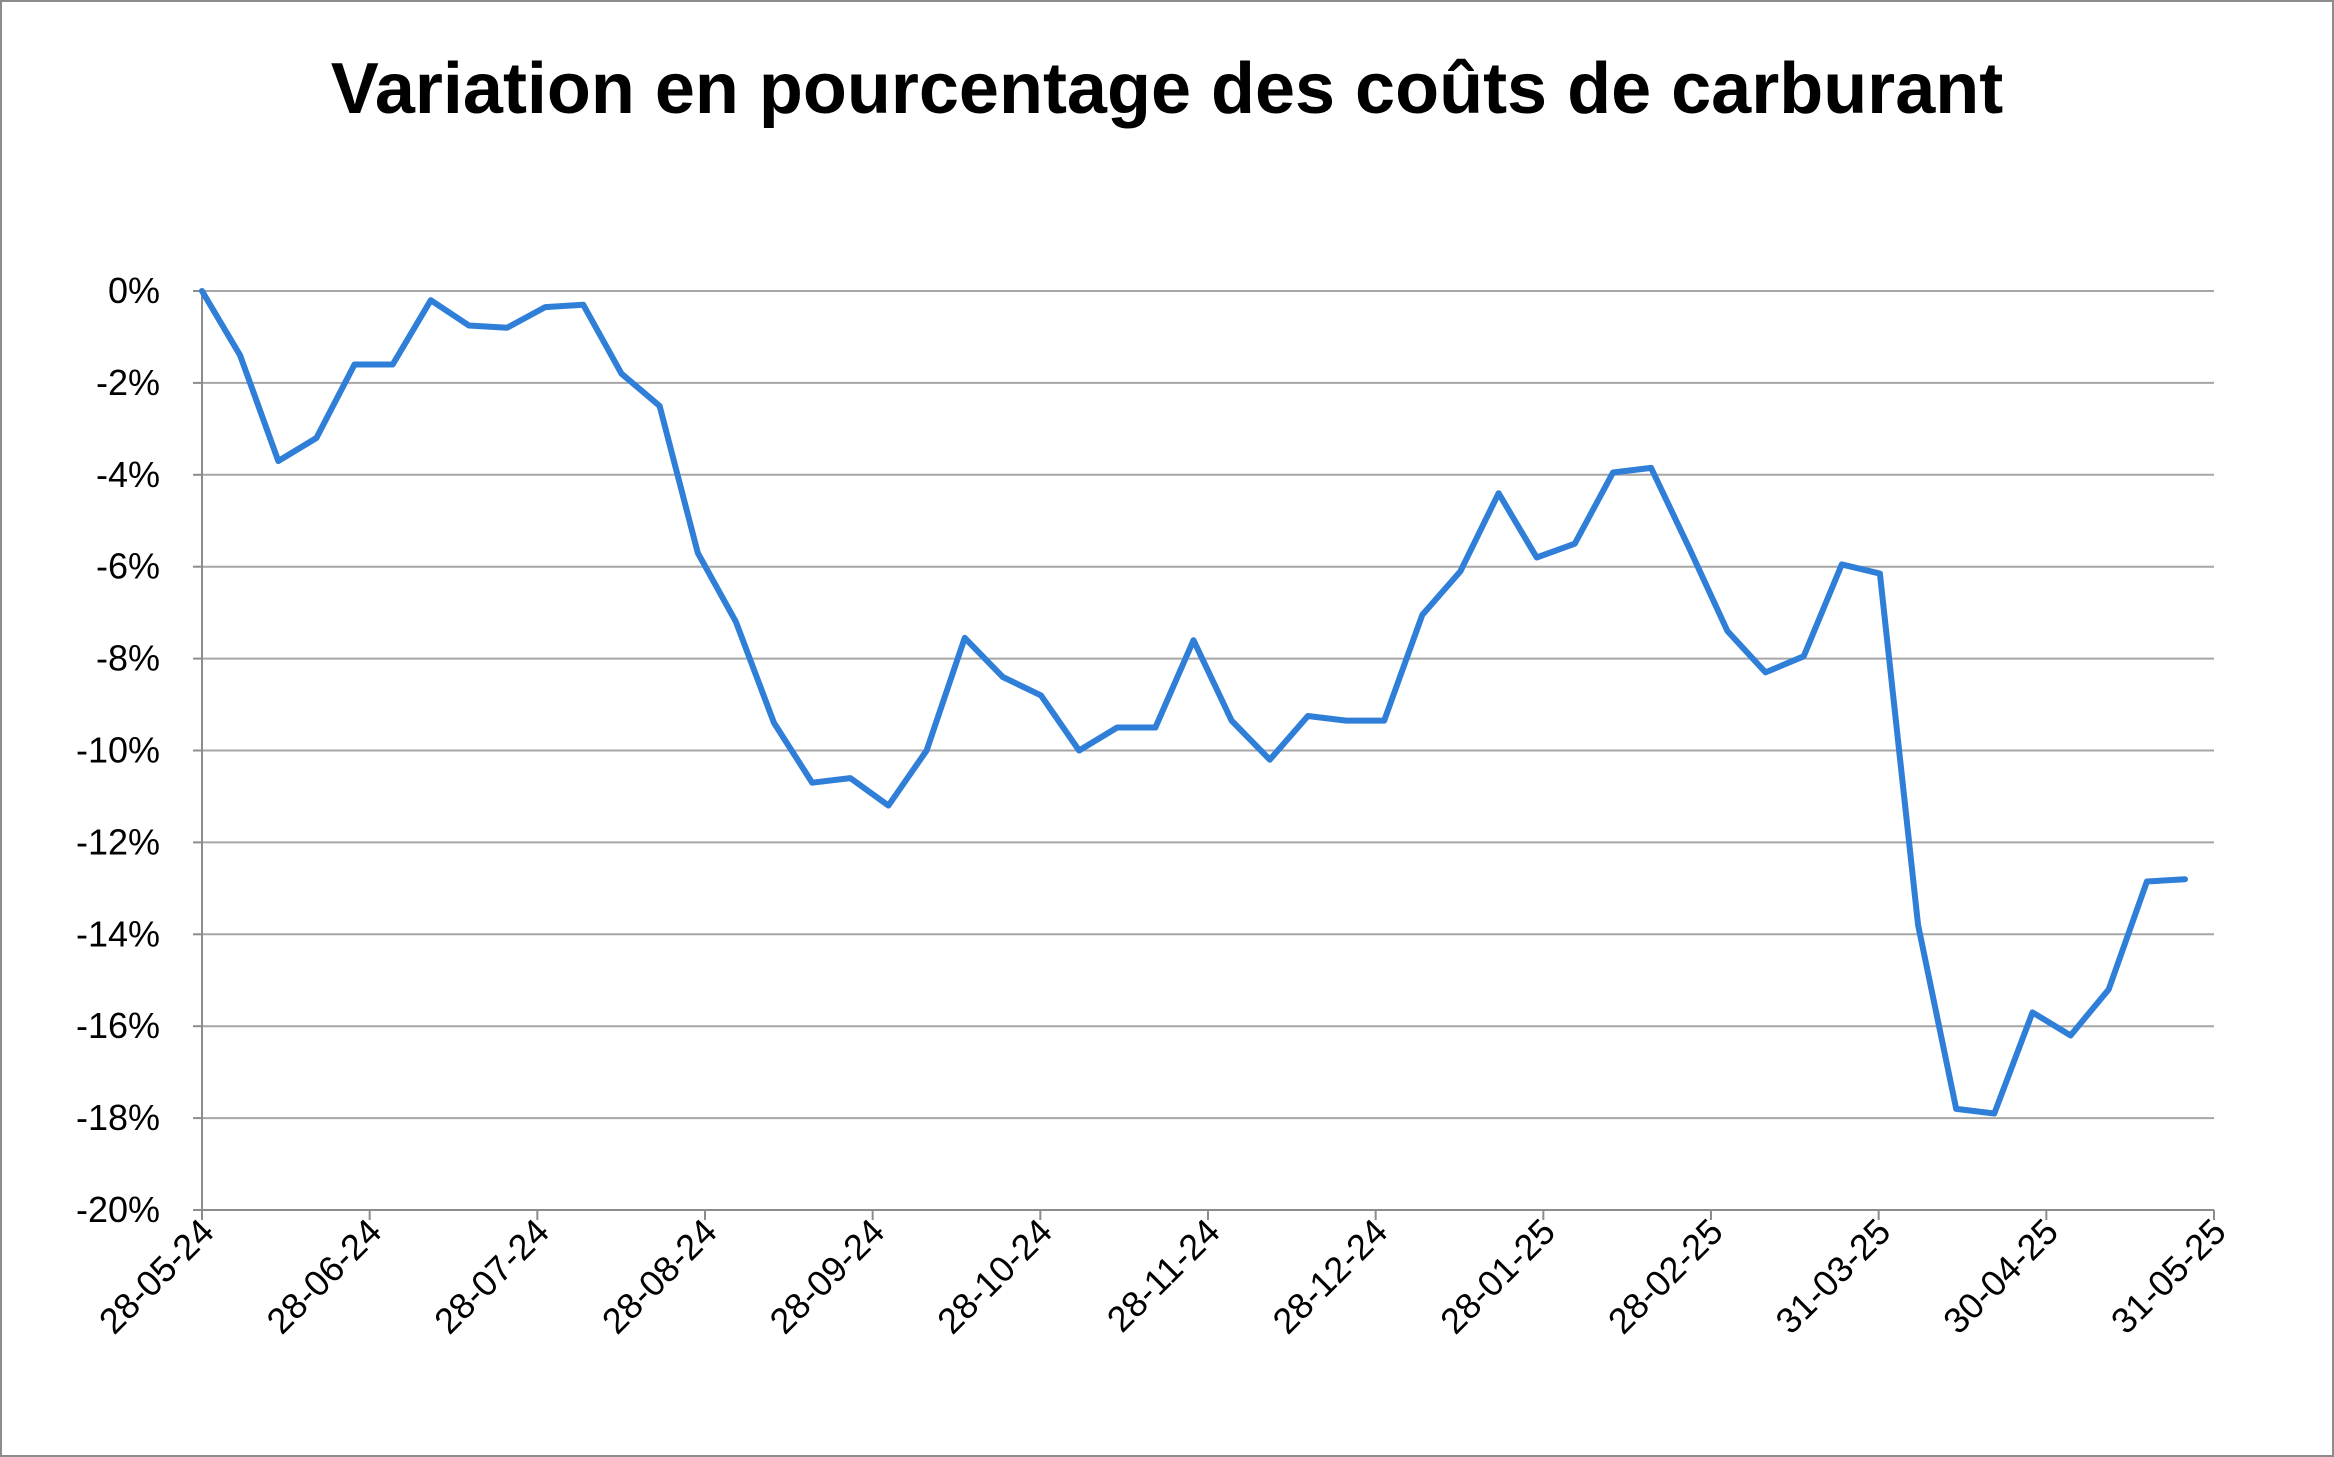  I want to click on x-tick-label: 28-06-24, so click(323, 1276).